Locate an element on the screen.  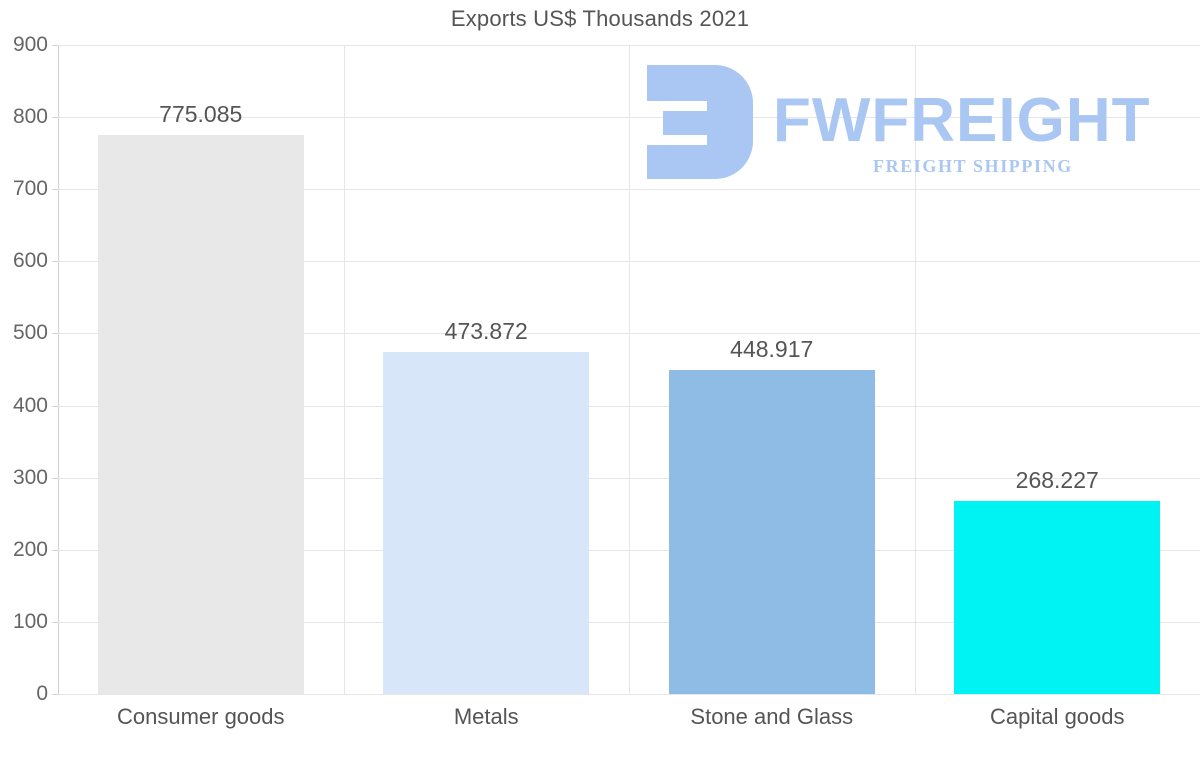
y-axis-tick-label: 900 is located at coordinates (30, 44).